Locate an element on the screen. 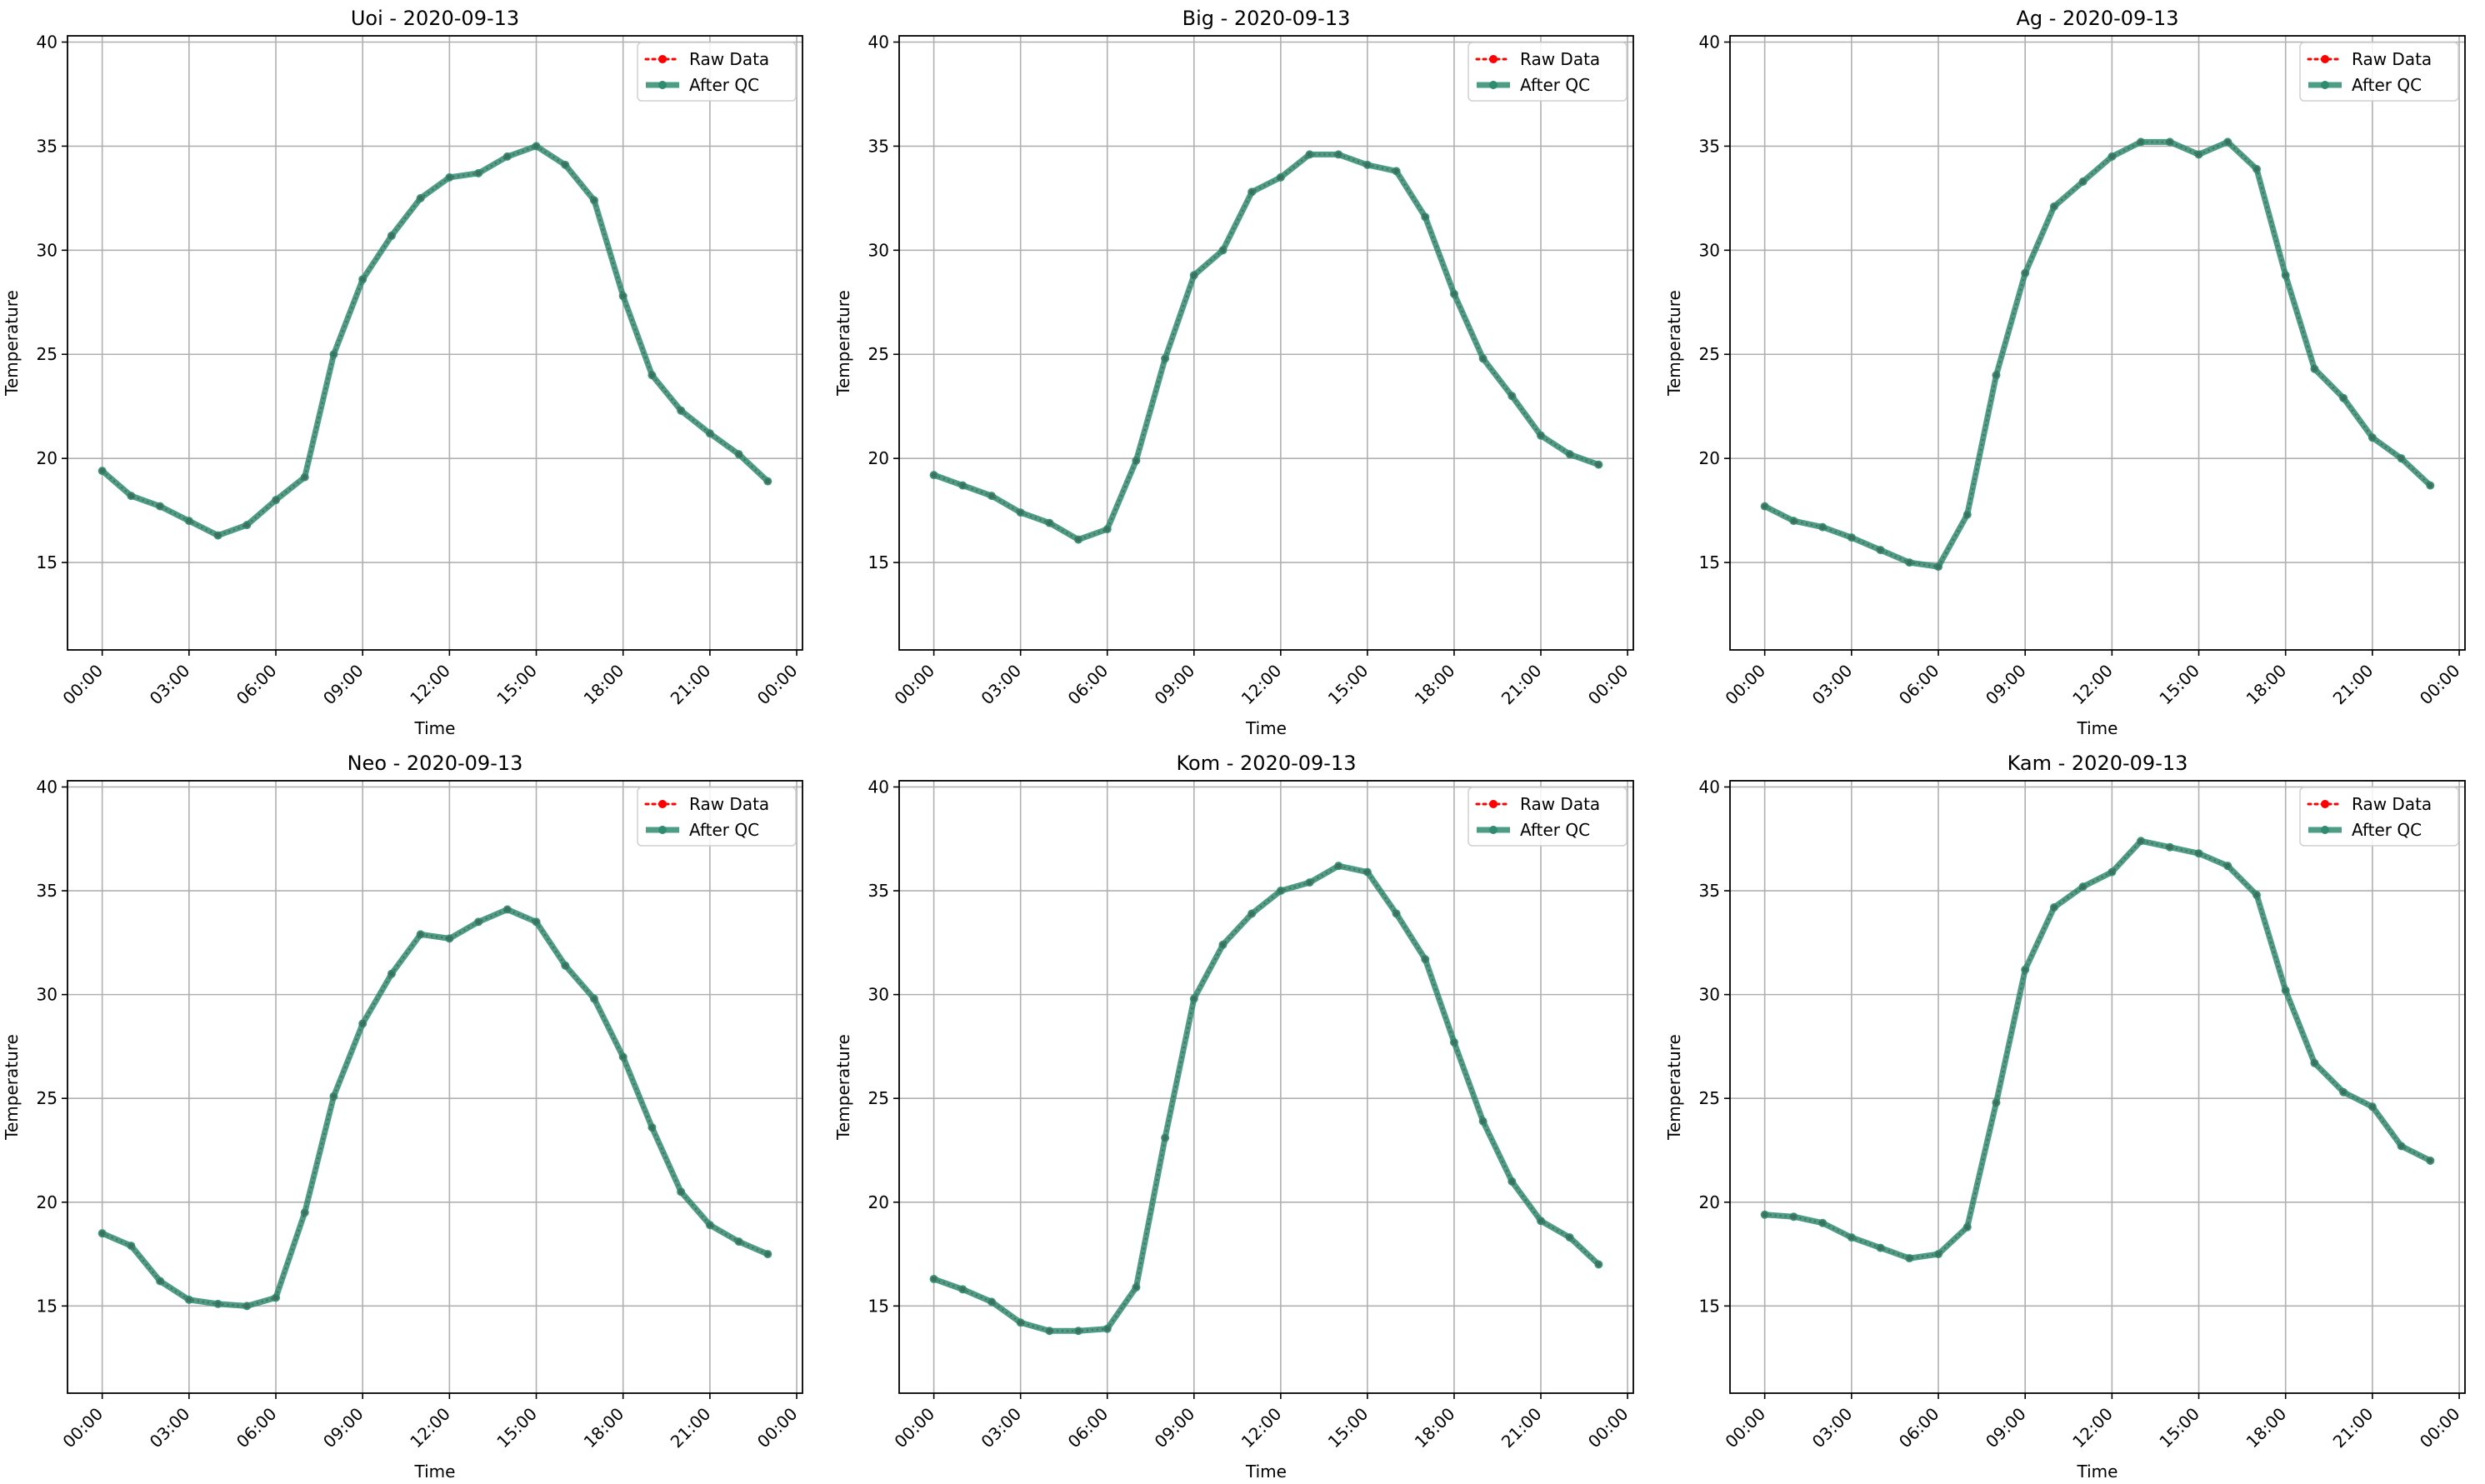 The height and width of the screenshot is (1484, 2485). x-tick-label: 03:00 is located at coordinates (1832, 685).